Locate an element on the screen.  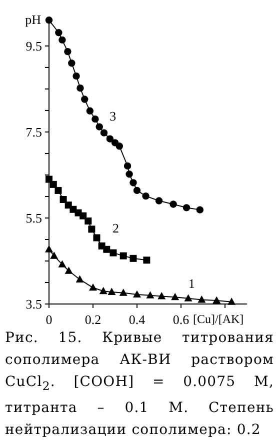
y-tick-label: 3.5 is located at coordinates (34, 304).